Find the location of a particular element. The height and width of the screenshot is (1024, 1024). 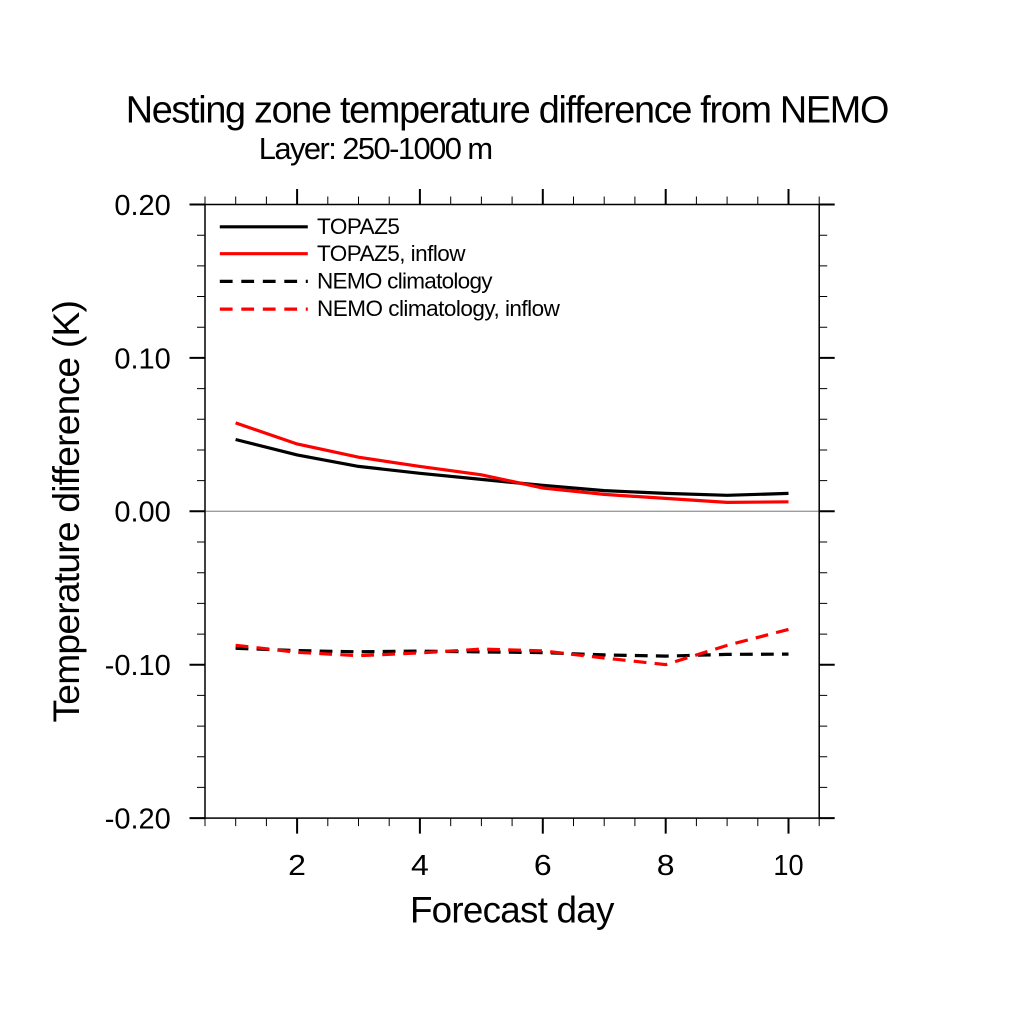

svg-text: 0.20 is located at coordinates (142, 206).